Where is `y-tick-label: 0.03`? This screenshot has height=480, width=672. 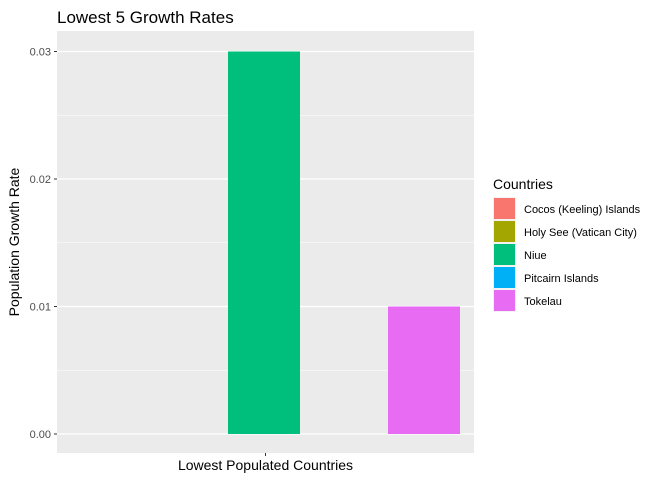 y-tick-label: 0.03 is located at coordinates (40, 53).